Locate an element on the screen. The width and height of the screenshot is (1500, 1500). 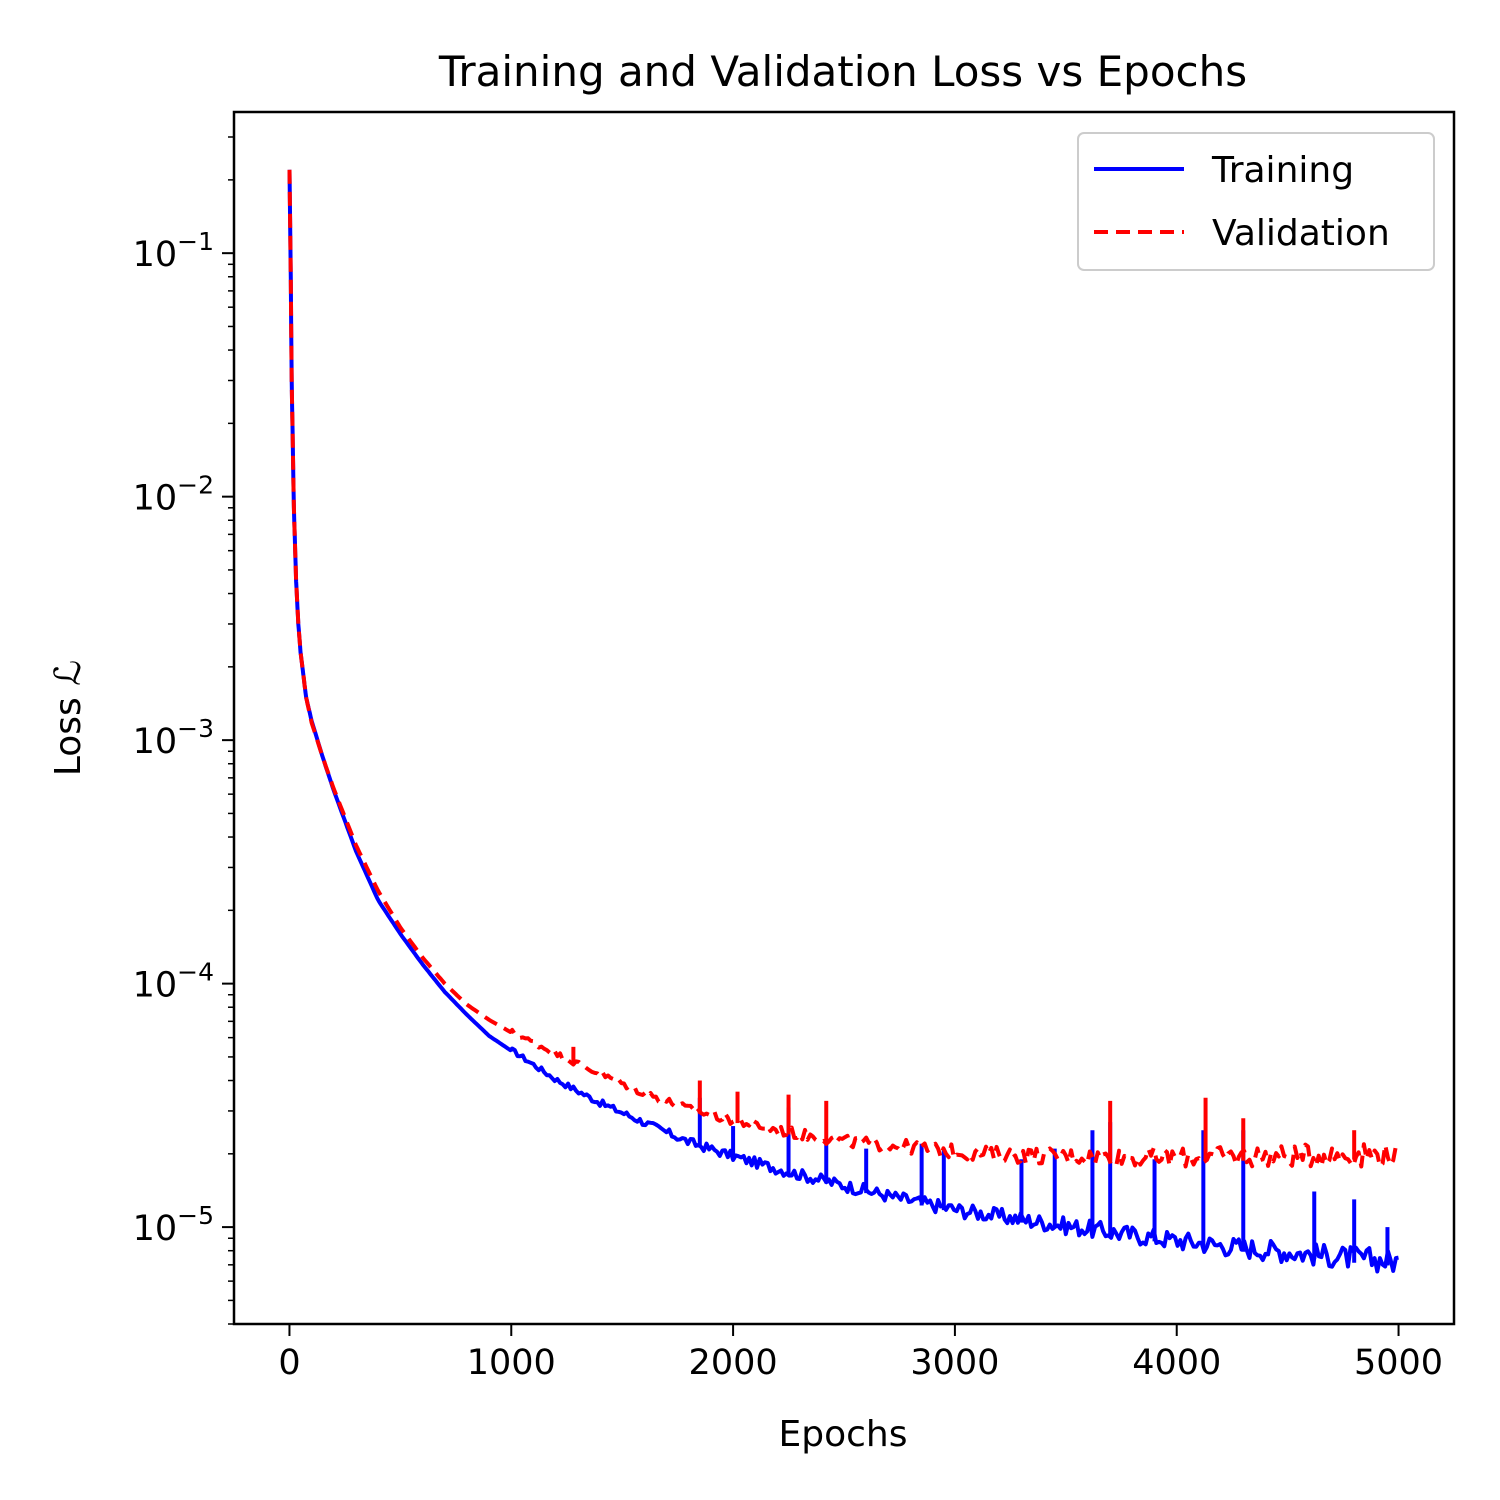
x-tick-label: 1000 is located at coordinates (511, 1363).